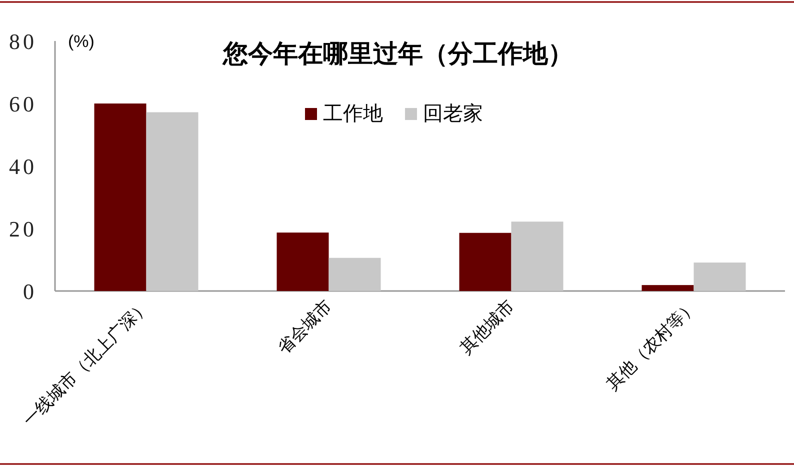  What do you see at coordinates (30, 291) in the screenshot?
I see `y-tick-label: 0` at bounding box center [30, 291].